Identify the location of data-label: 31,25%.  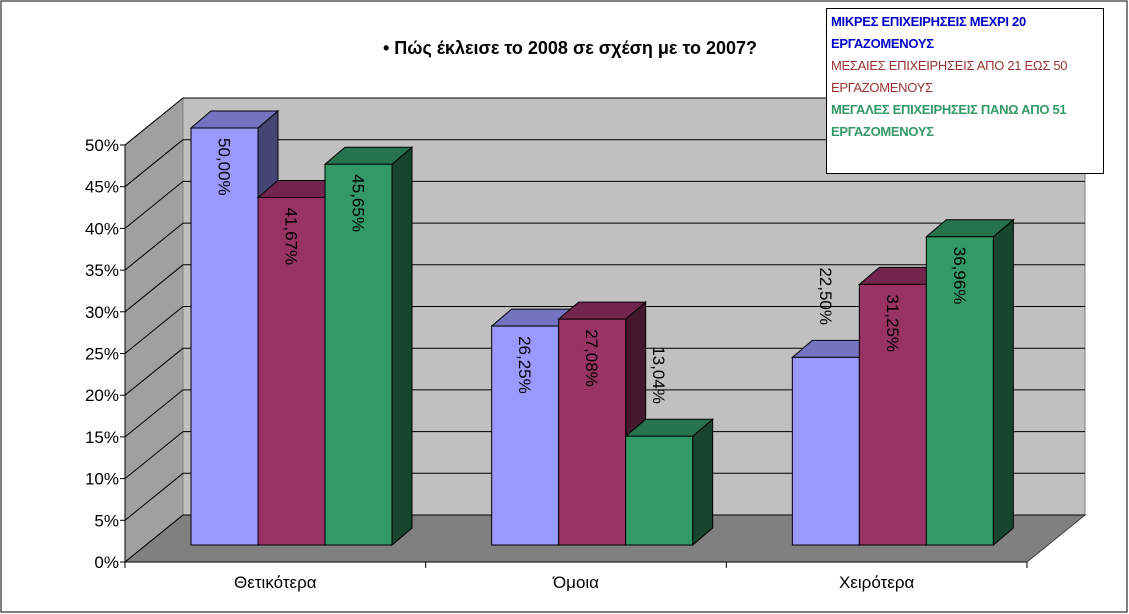
(892, 323).